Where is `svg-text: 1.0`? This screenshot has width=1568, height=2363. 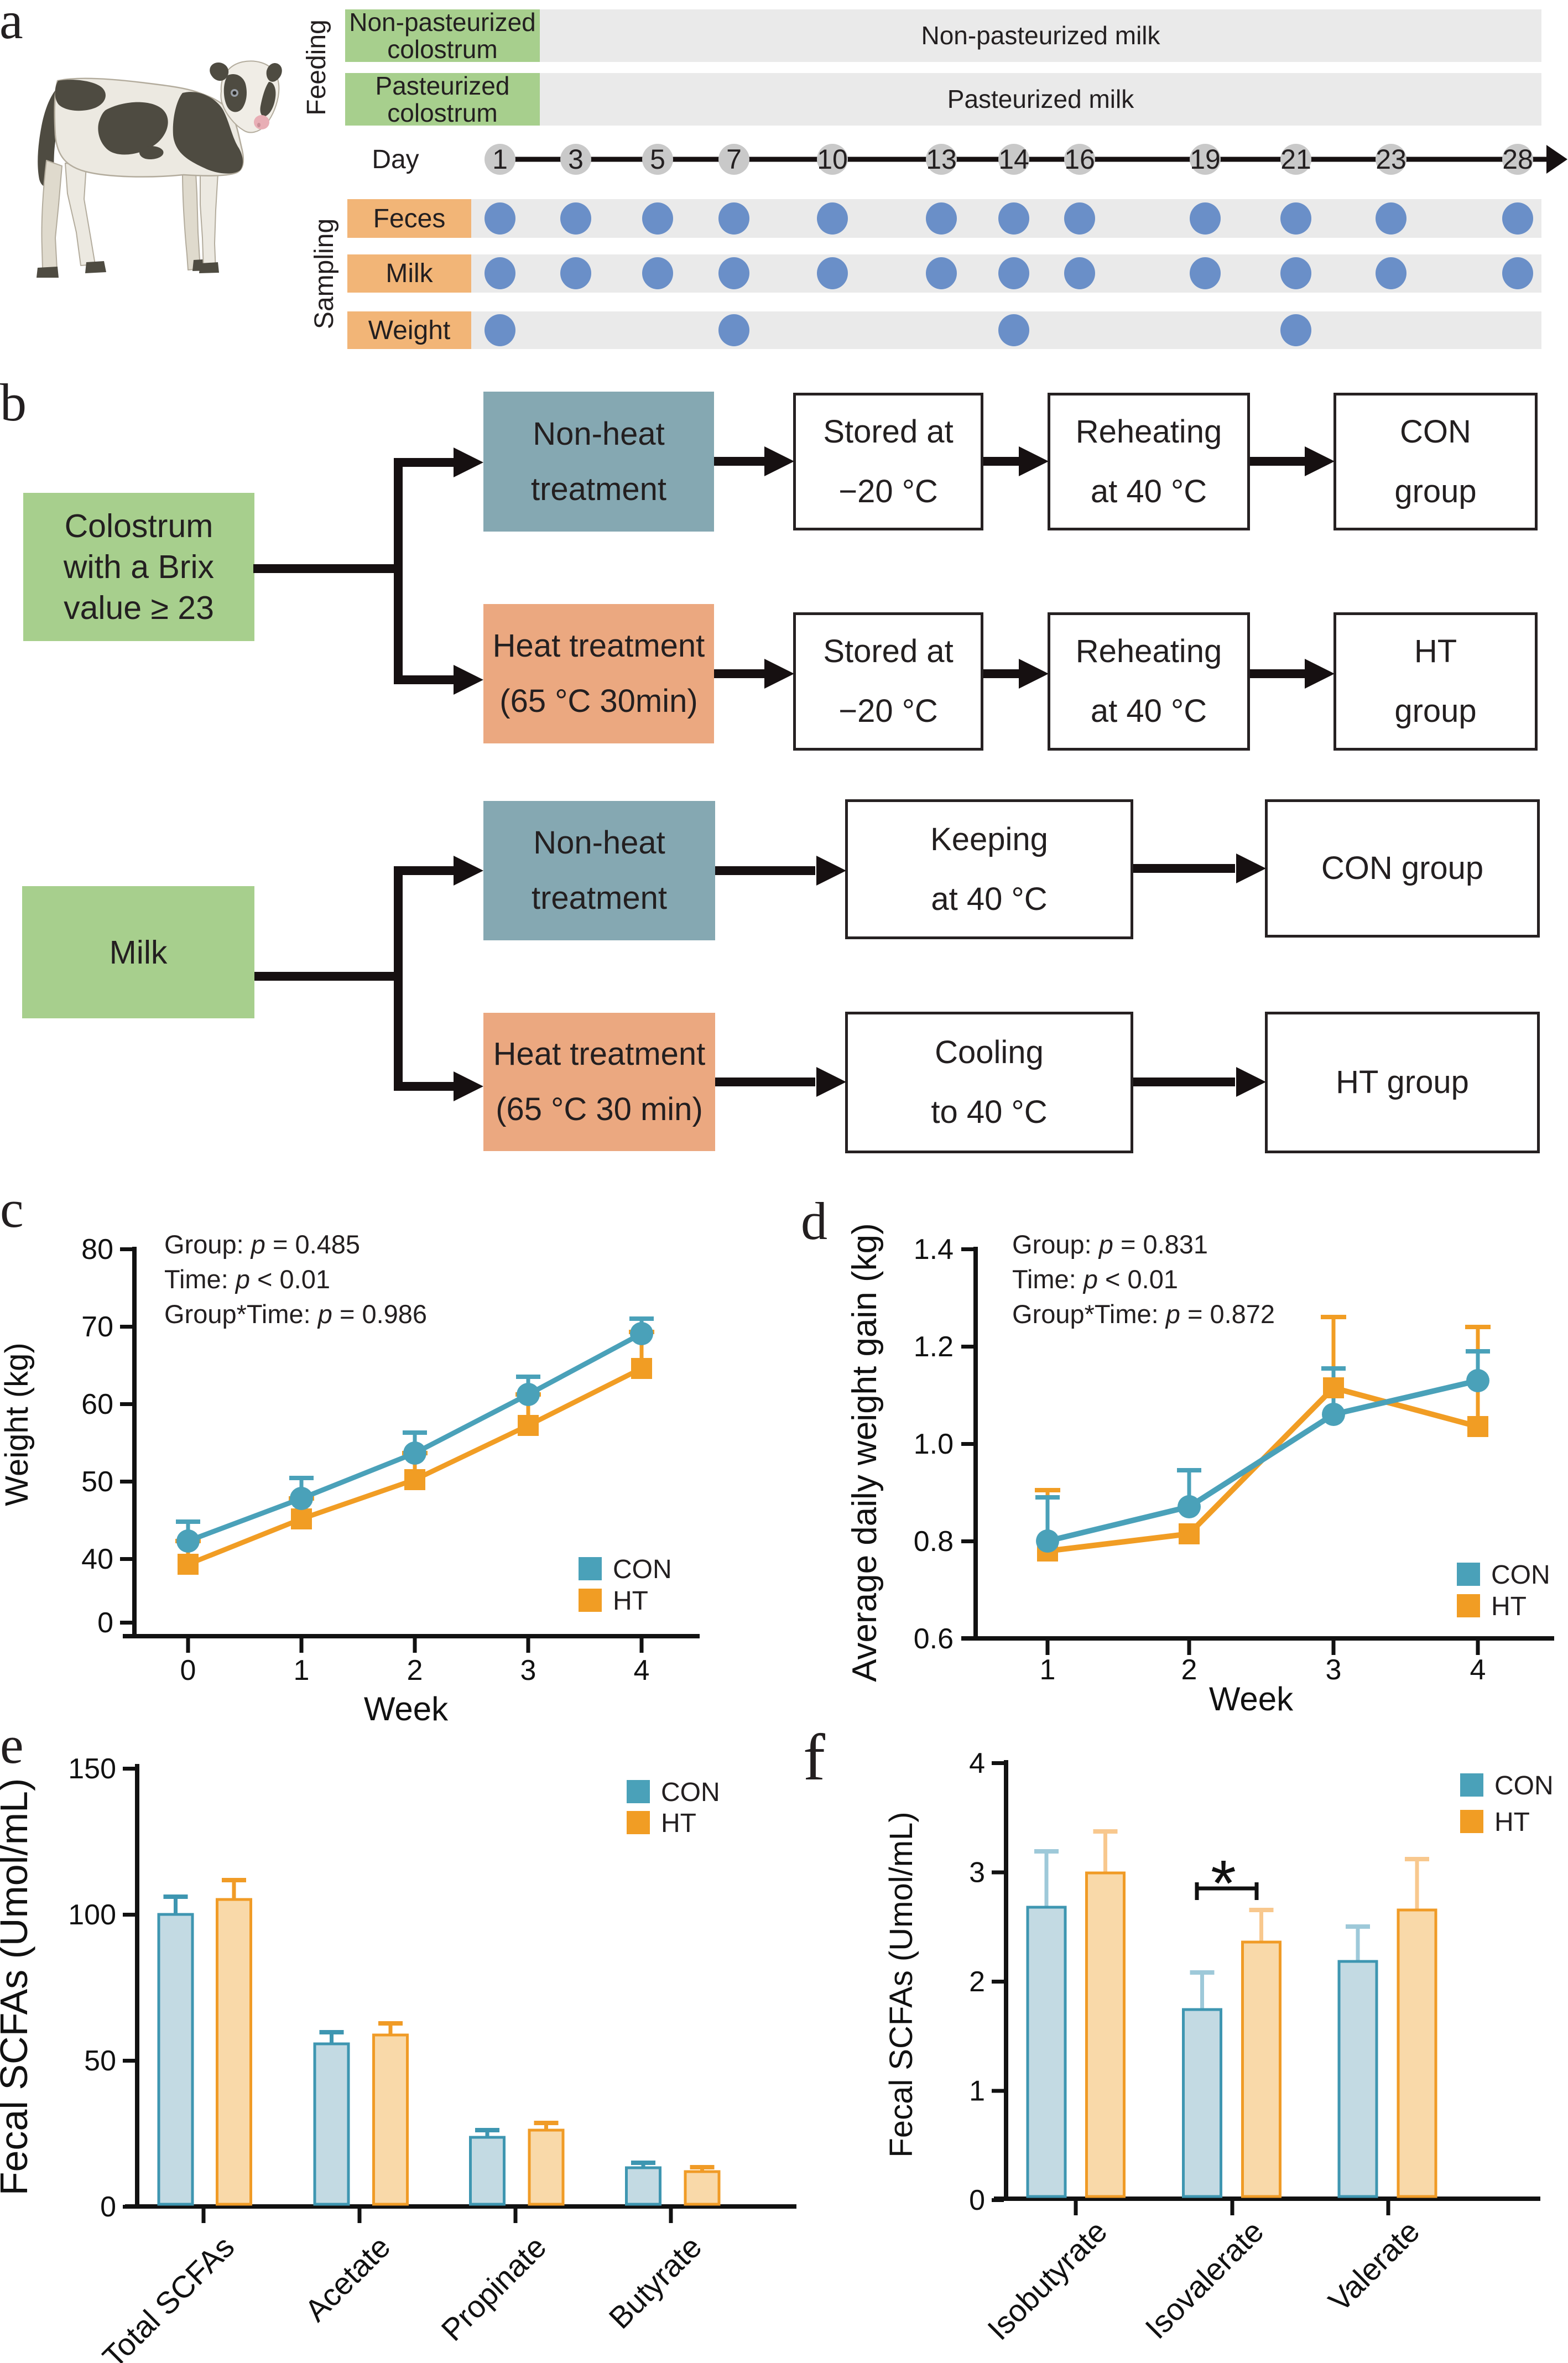 svg-text: 1.0 is located at coordinates (934, 1444).